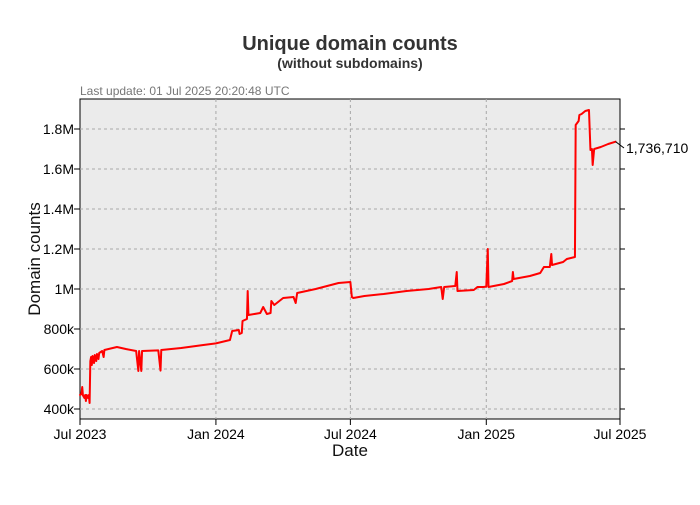  What do you see at coordinates (58, 129) in the screenshot?
I see `y-tick-label: 1.8M` at bounding box center [58, 129].